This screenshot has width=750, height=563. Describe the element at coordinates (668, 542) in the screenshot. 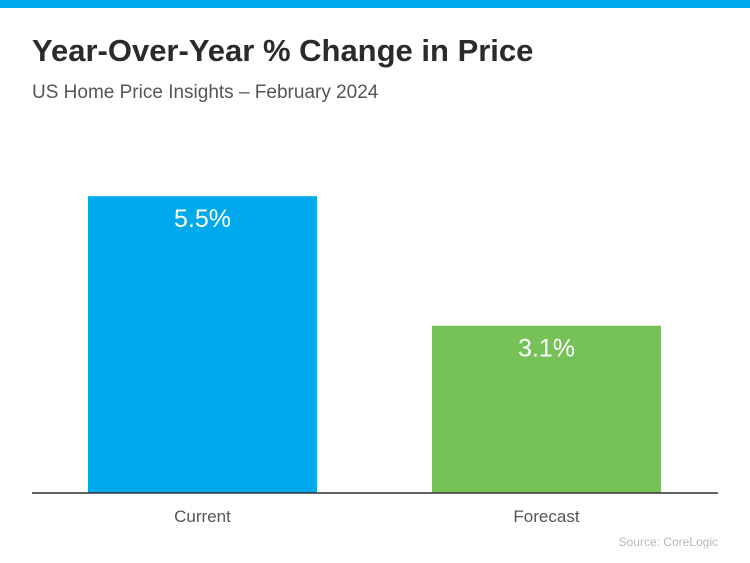

I see `source-note: Source: CoreLogic` at that location.